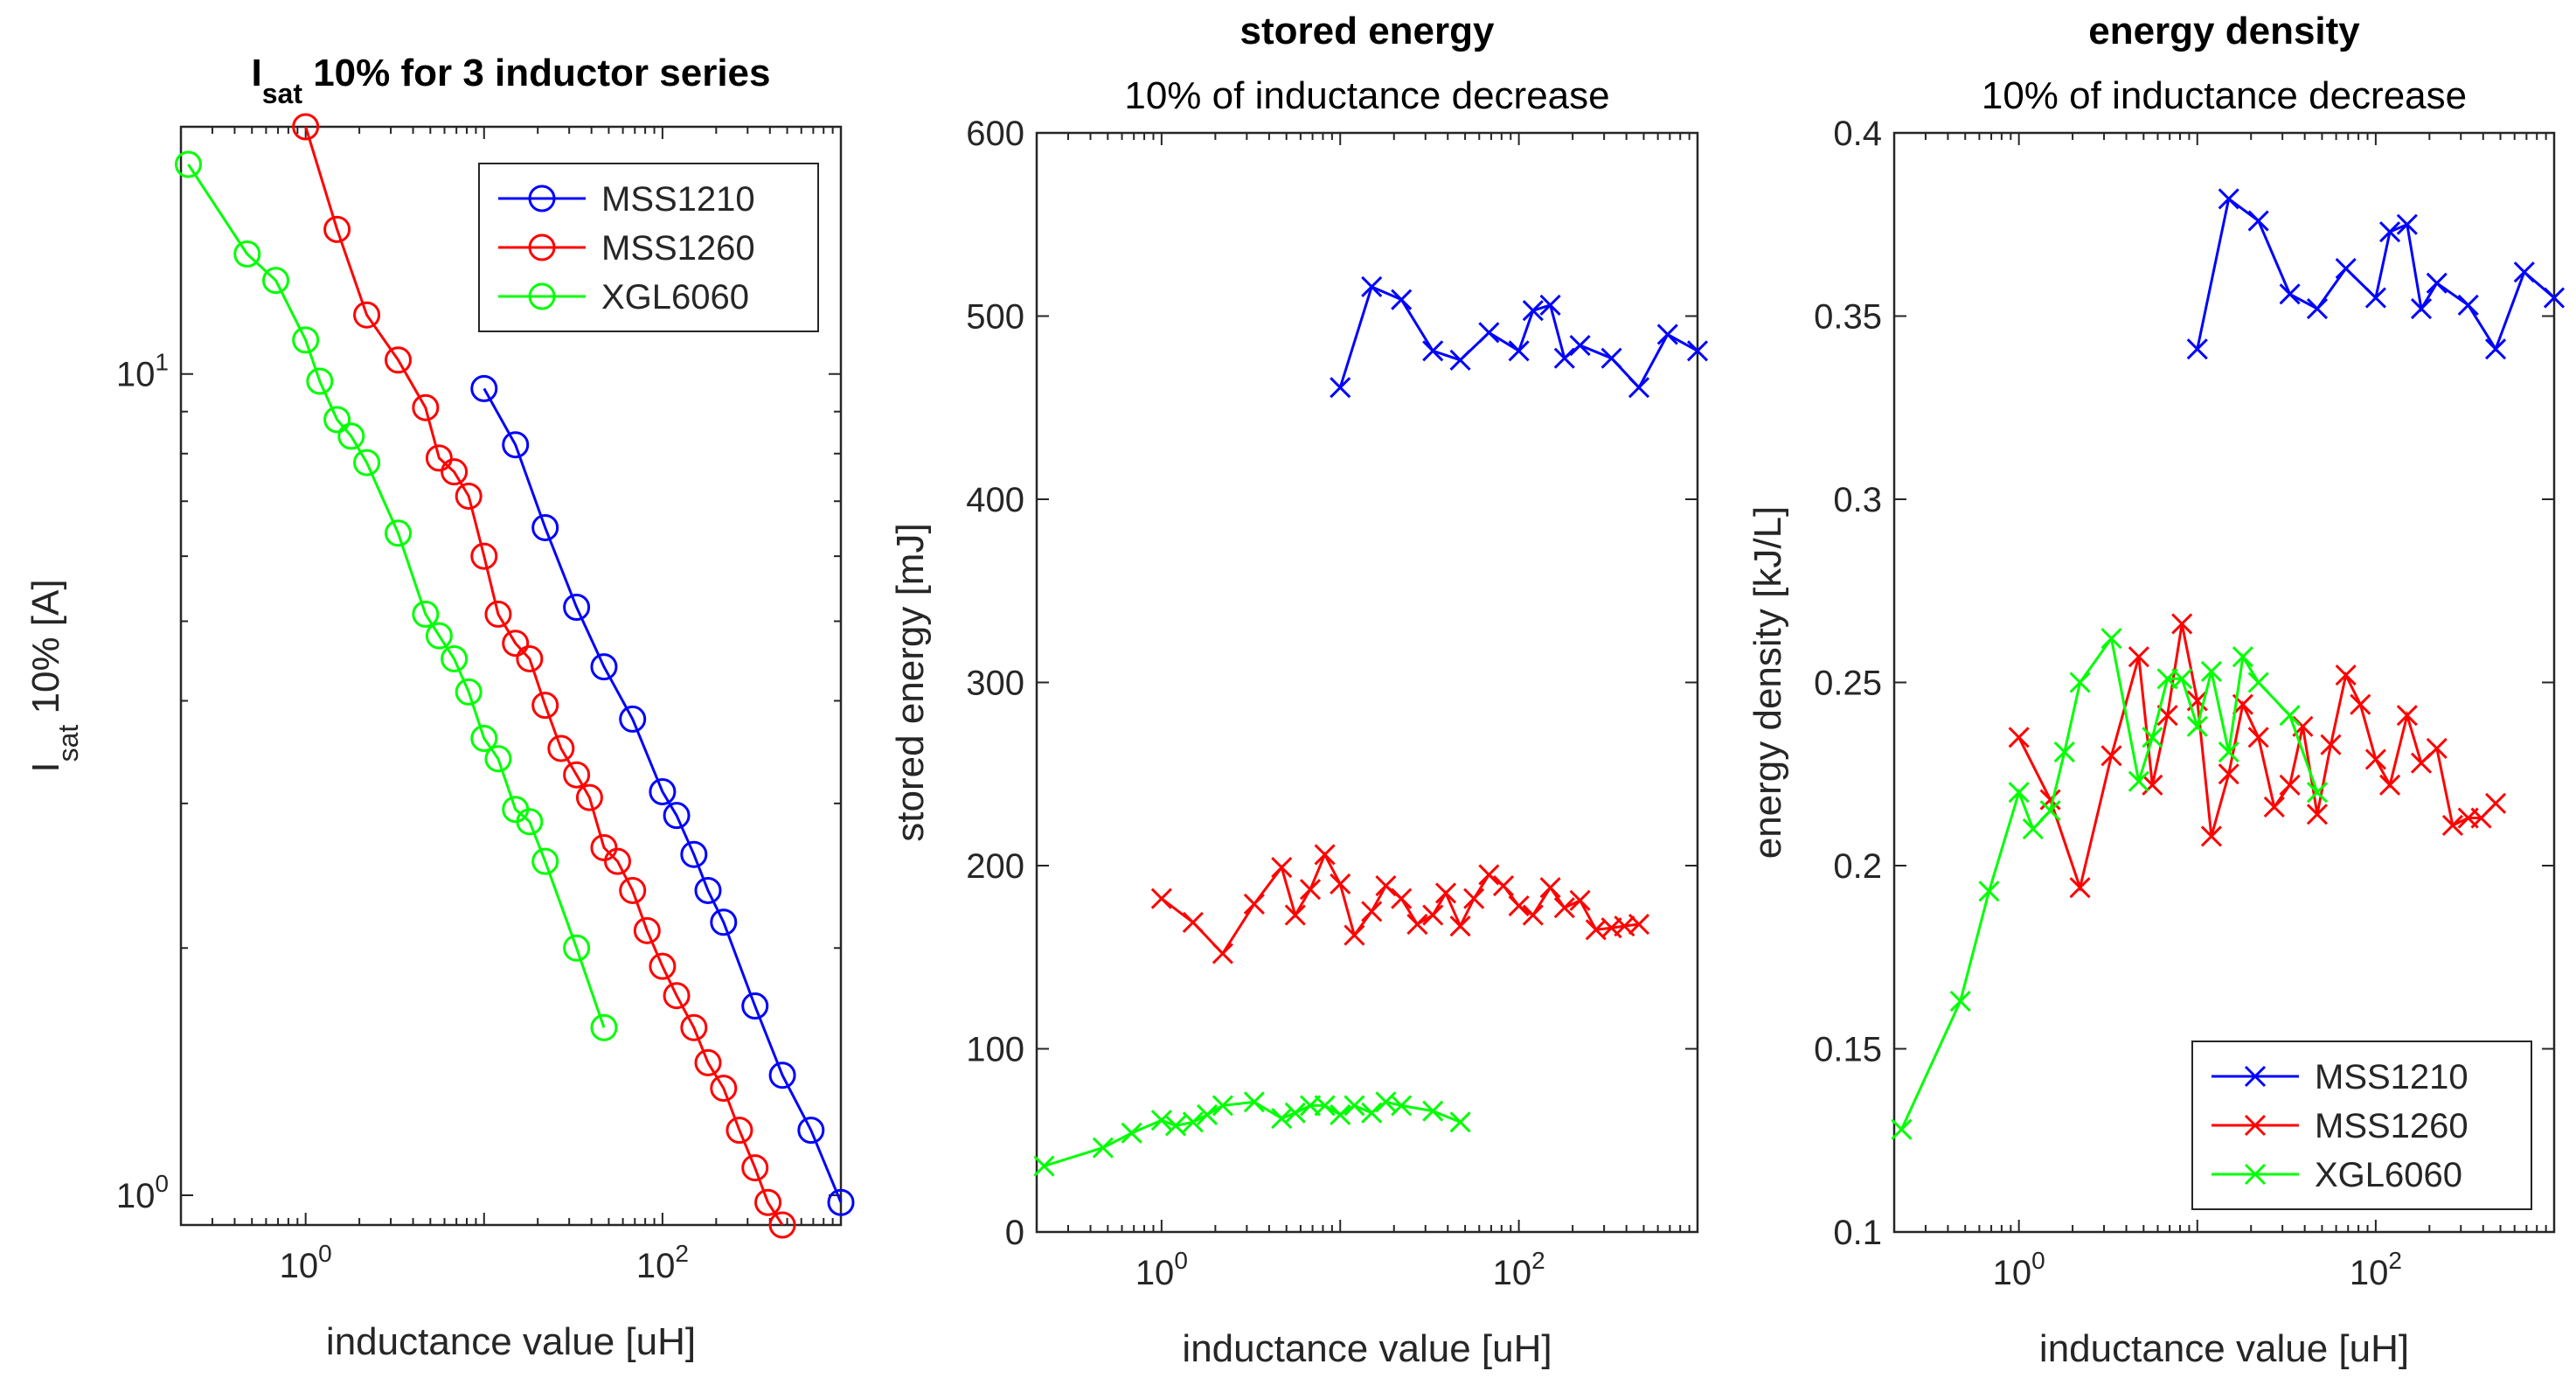 This screenshot has height=1385, width=2576. I want to click on y-axis-label-sub: sat, so click(68, 743).